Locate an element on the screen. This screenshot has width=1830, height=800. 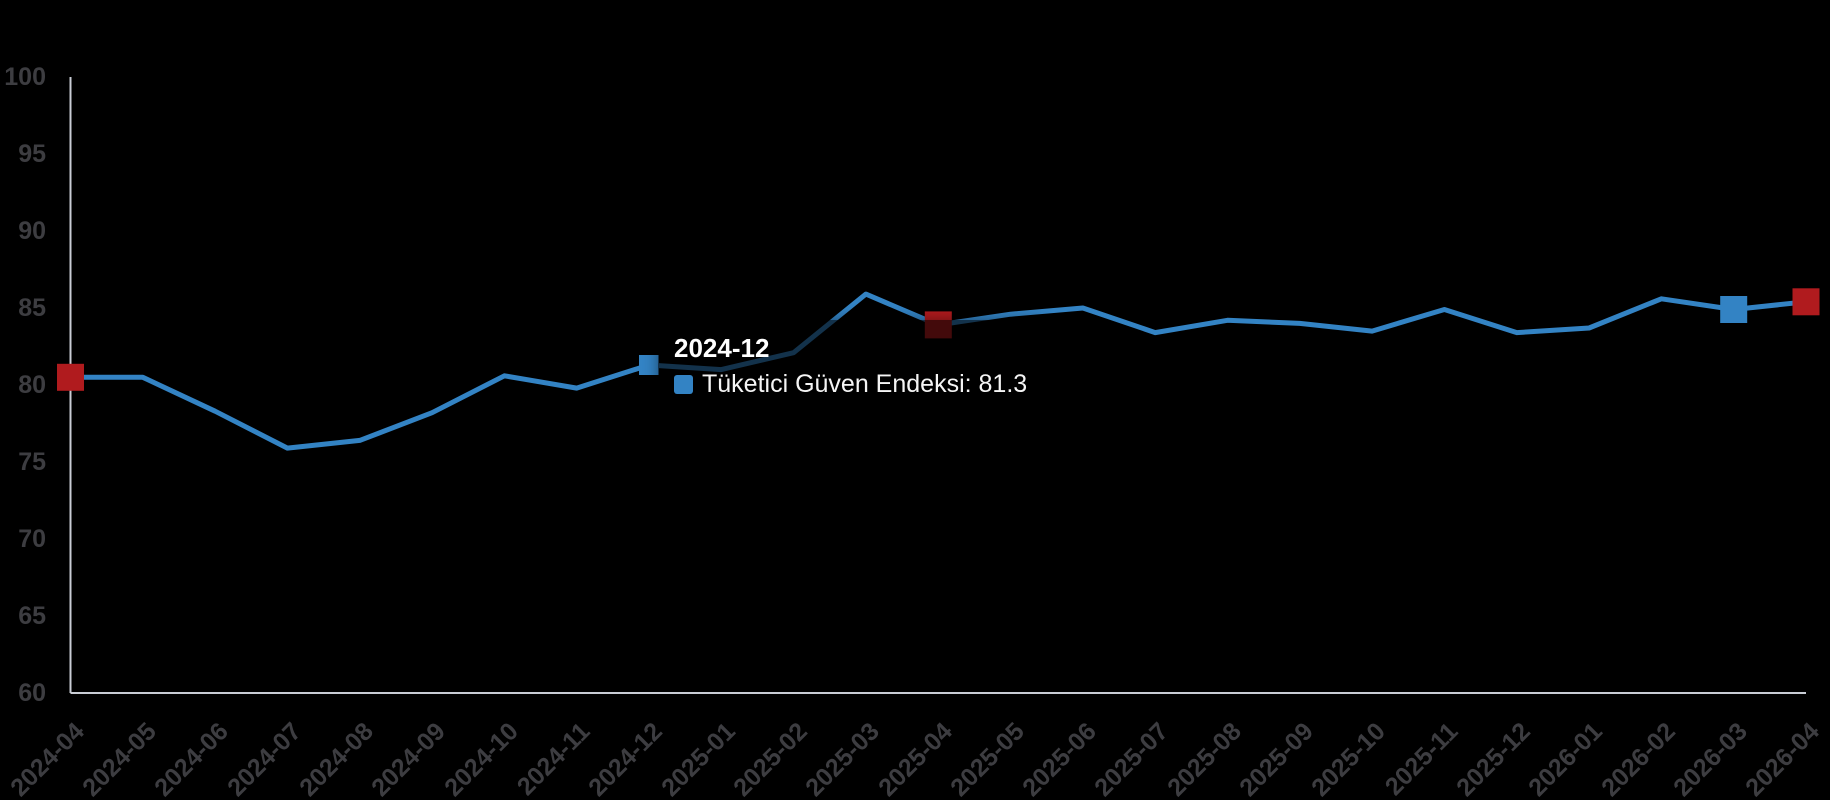
y-axis-label: 75 is located at coordinates (32, 462).